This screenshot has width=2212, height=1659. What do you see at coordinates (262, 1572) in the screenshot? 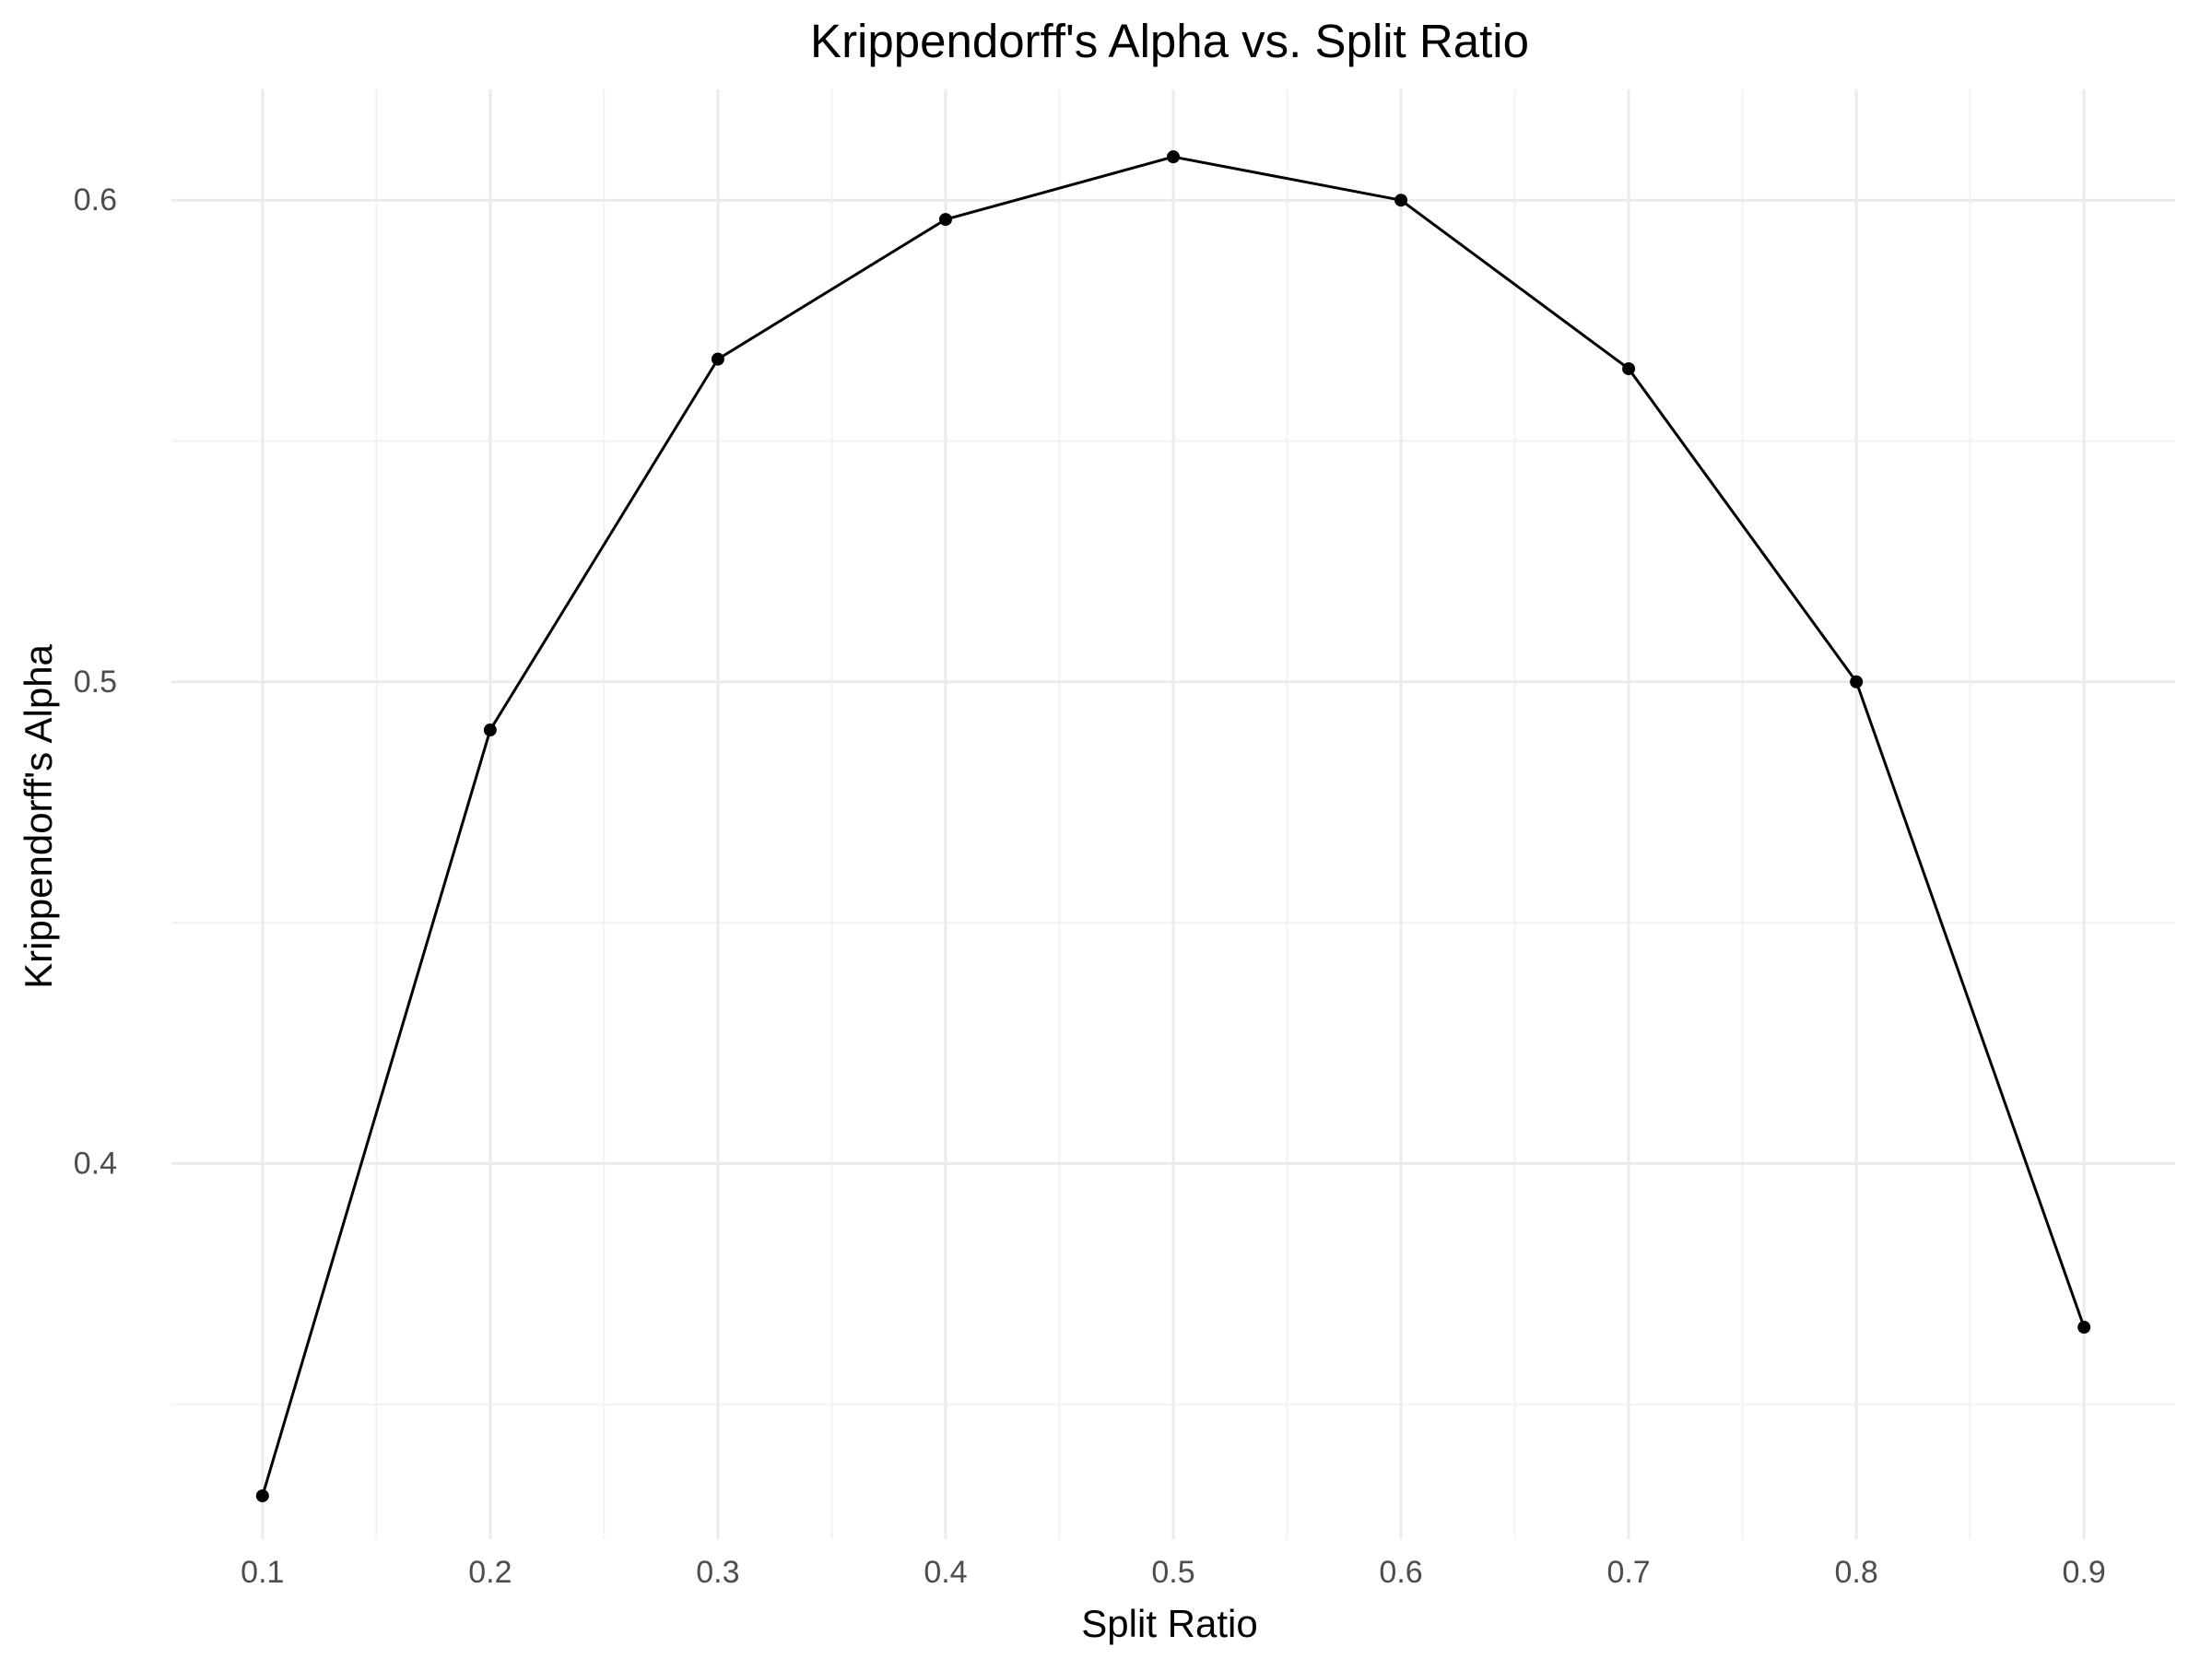
I see `x-tick-label: 0.1` at bounding box center [262, 1572].